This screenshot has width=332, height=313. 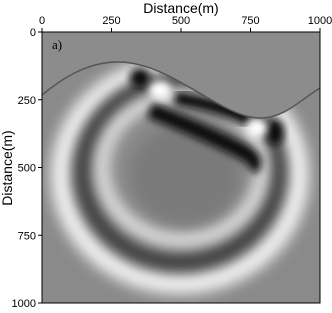 What do you see at coordinates (320, 21) in the screenshot?
I see `x-tick-label: 1000` at bounding box center [320, 21].